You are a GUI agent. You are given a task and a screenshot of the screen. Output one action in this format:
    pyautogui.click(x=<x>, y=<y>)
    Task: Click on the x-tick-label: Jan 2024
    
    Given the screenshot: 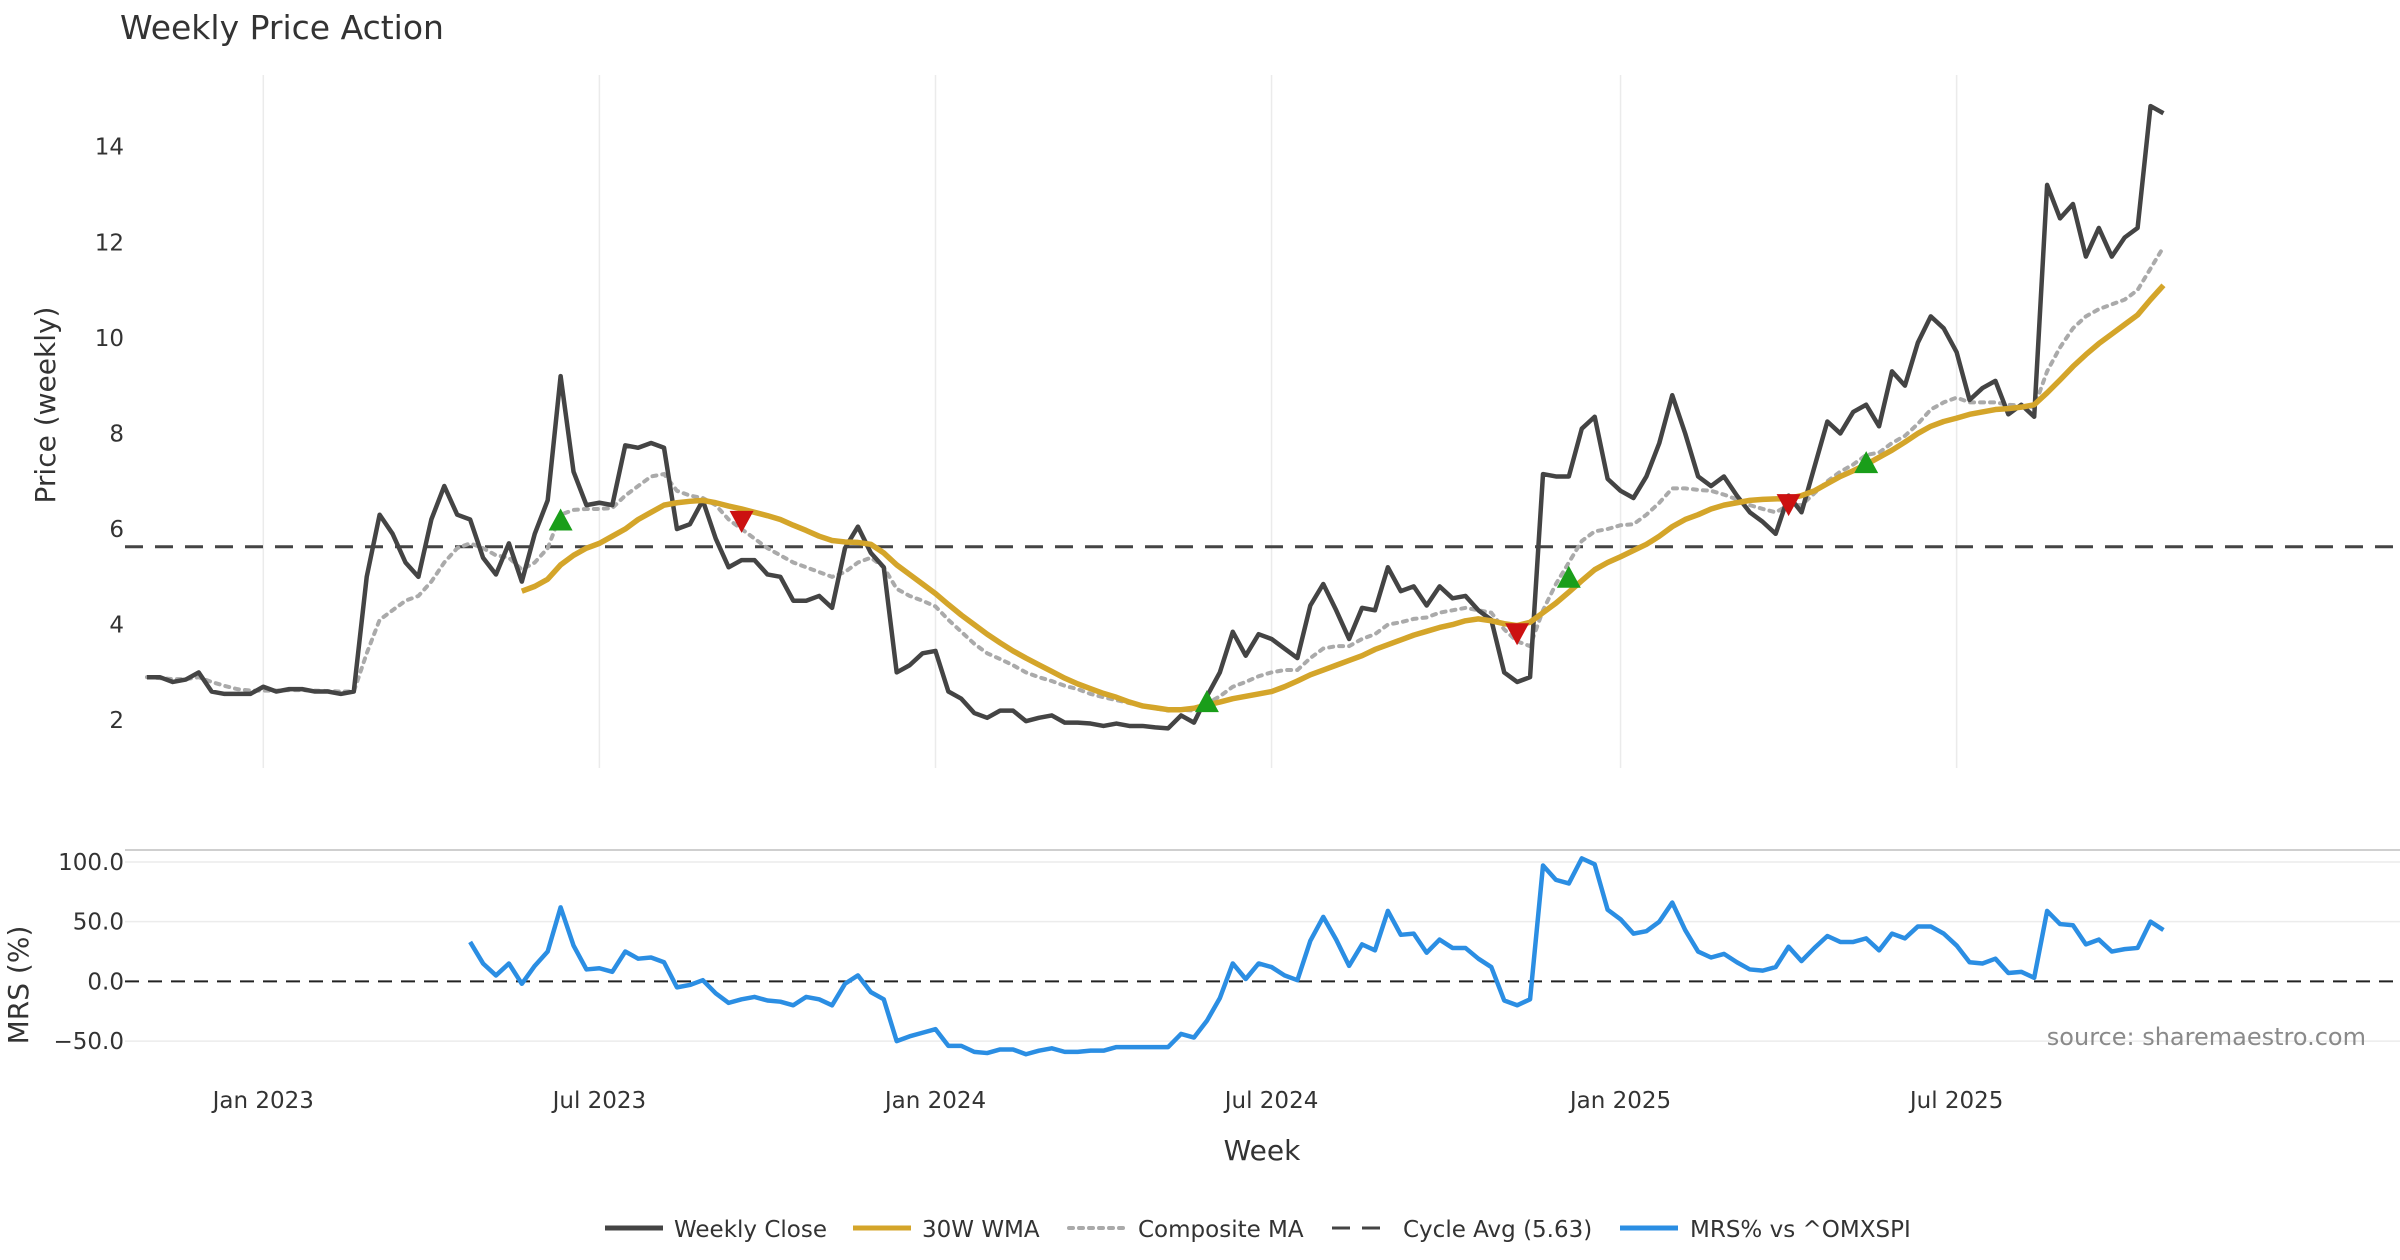 What is the action you would take?
    pyautogui.click(x=934, y=1101)
    